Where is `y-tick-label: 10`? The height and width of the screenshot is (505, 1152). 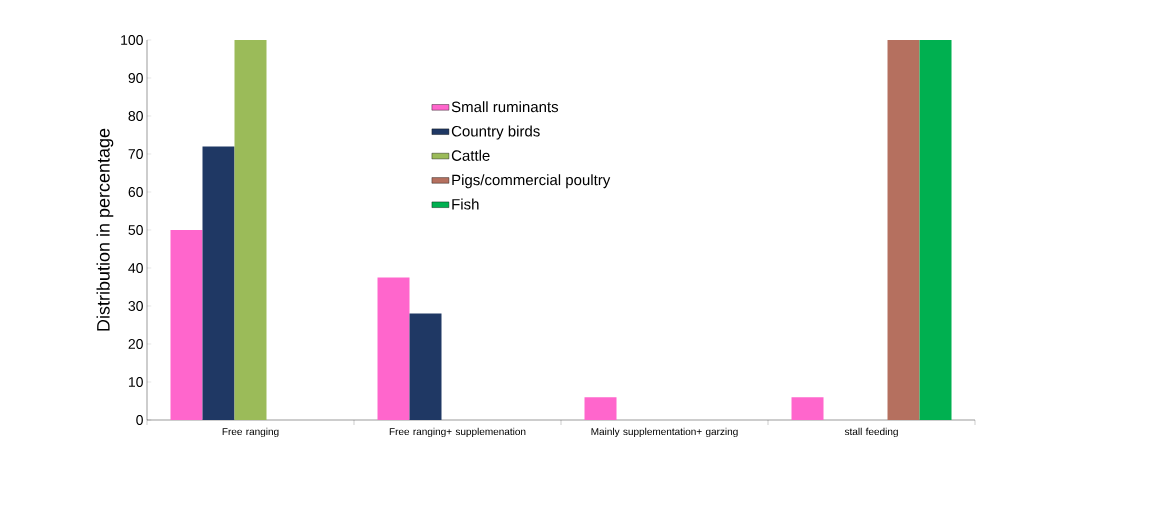
y-tick-label: 10 is located at coordinates (135, 382).